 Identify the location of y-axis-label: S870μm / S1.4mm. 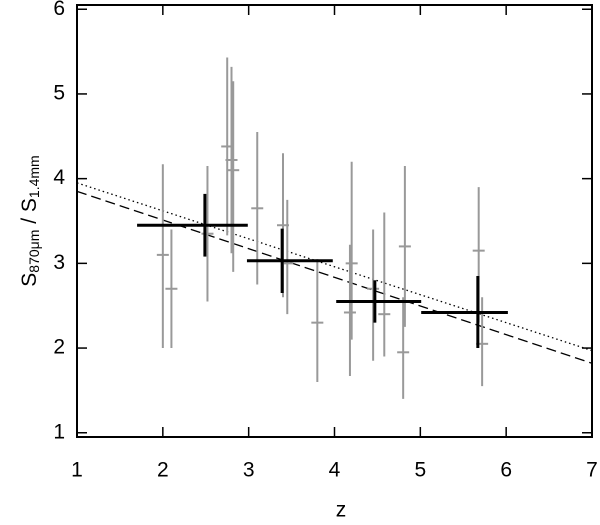
(30, 220).